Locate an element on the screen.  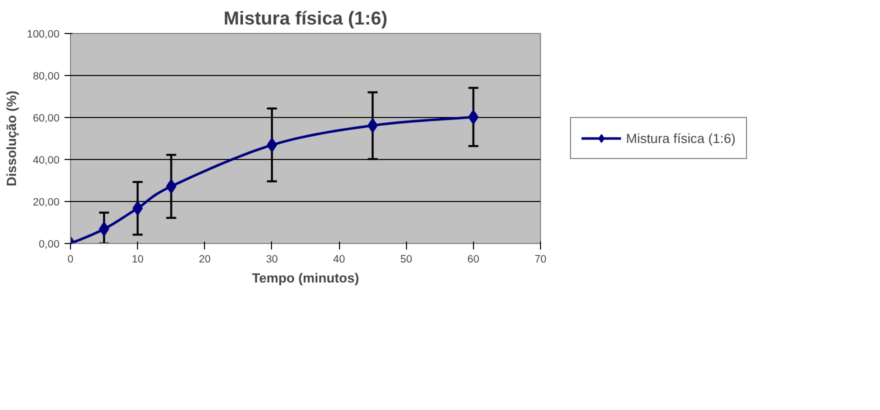
x-tick-label: 30 is located at coordinates (272, 260).